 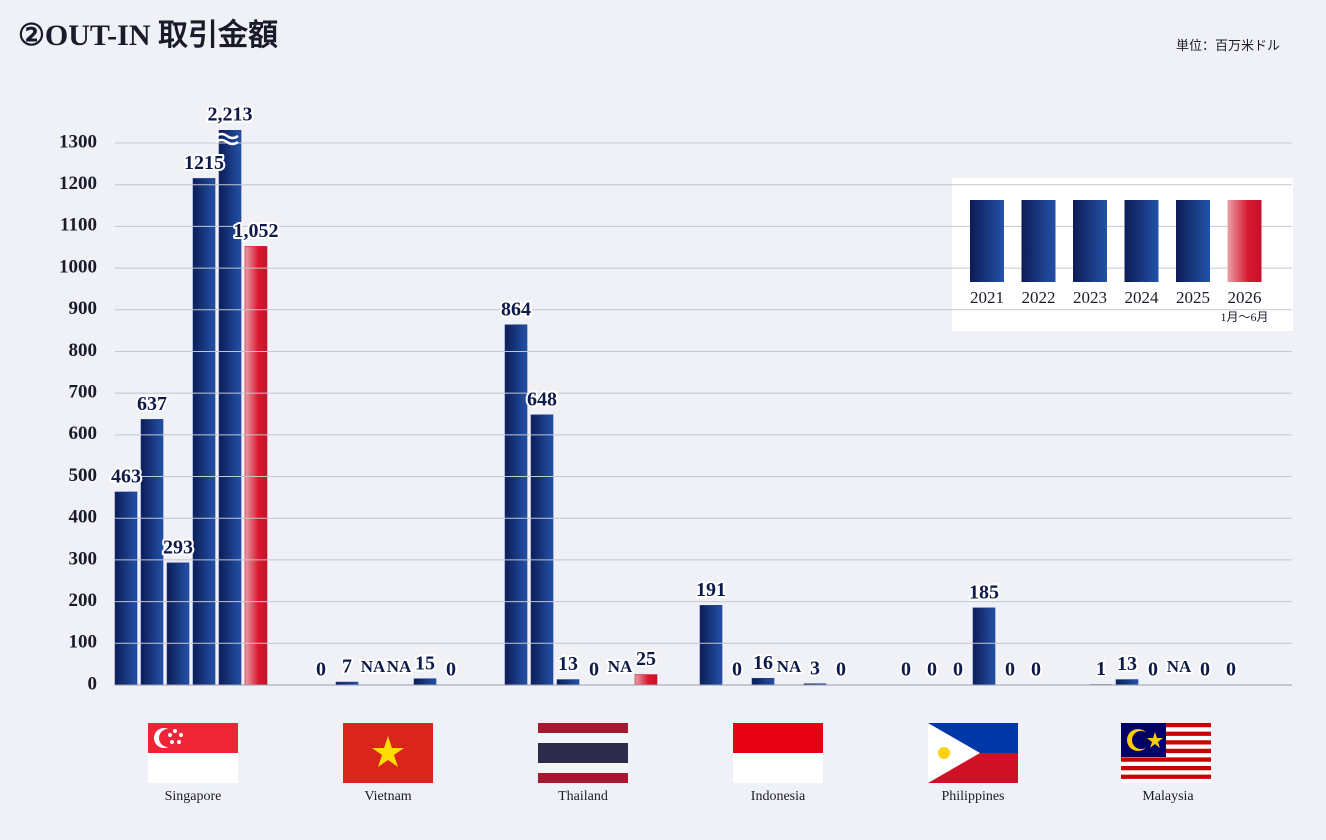 What do you see at coordinates (973, 753) in the screenshot?
I see `flag-philippines` at bounding box center [973, 753].